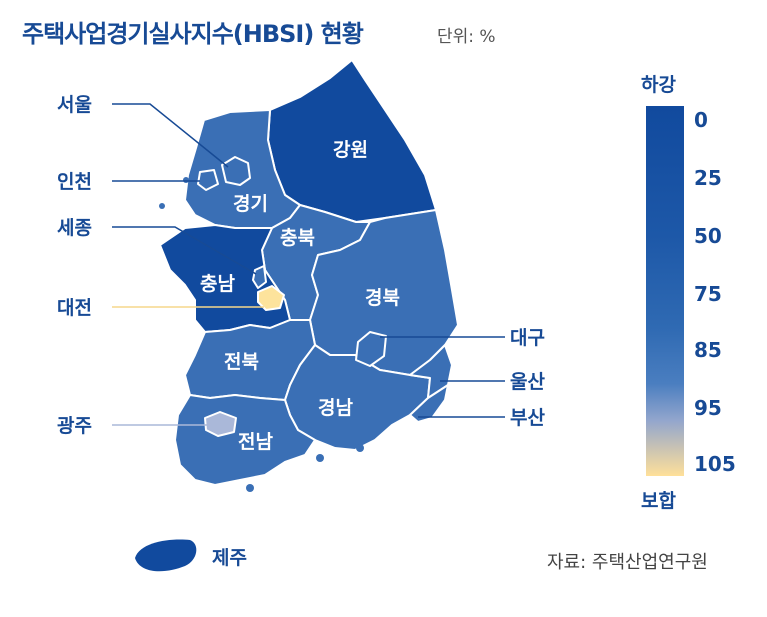 Image resolution: width=767 pixels, height=617 pixels. What do you see at coordinates (250, 204) in the screenshot?
I see `label-gyeonggi: 경기` at bounding box center [250, 204].